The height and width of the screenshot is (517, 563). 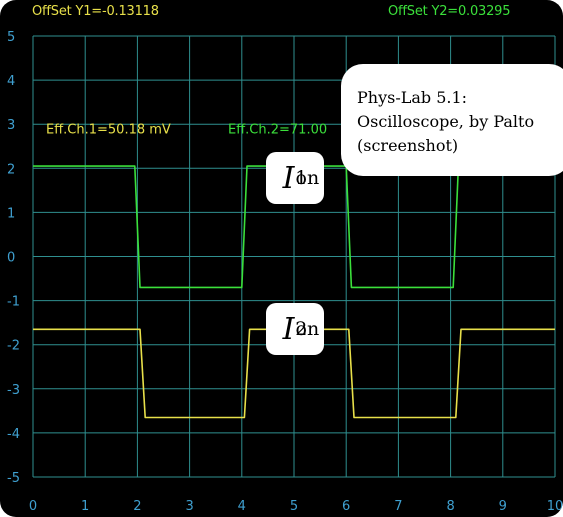 What do you see at coordinates (412, 97) in the screenshot?
I see `info-line-title: Phys-Lab 5.1:` at bounding box center [412, 97].